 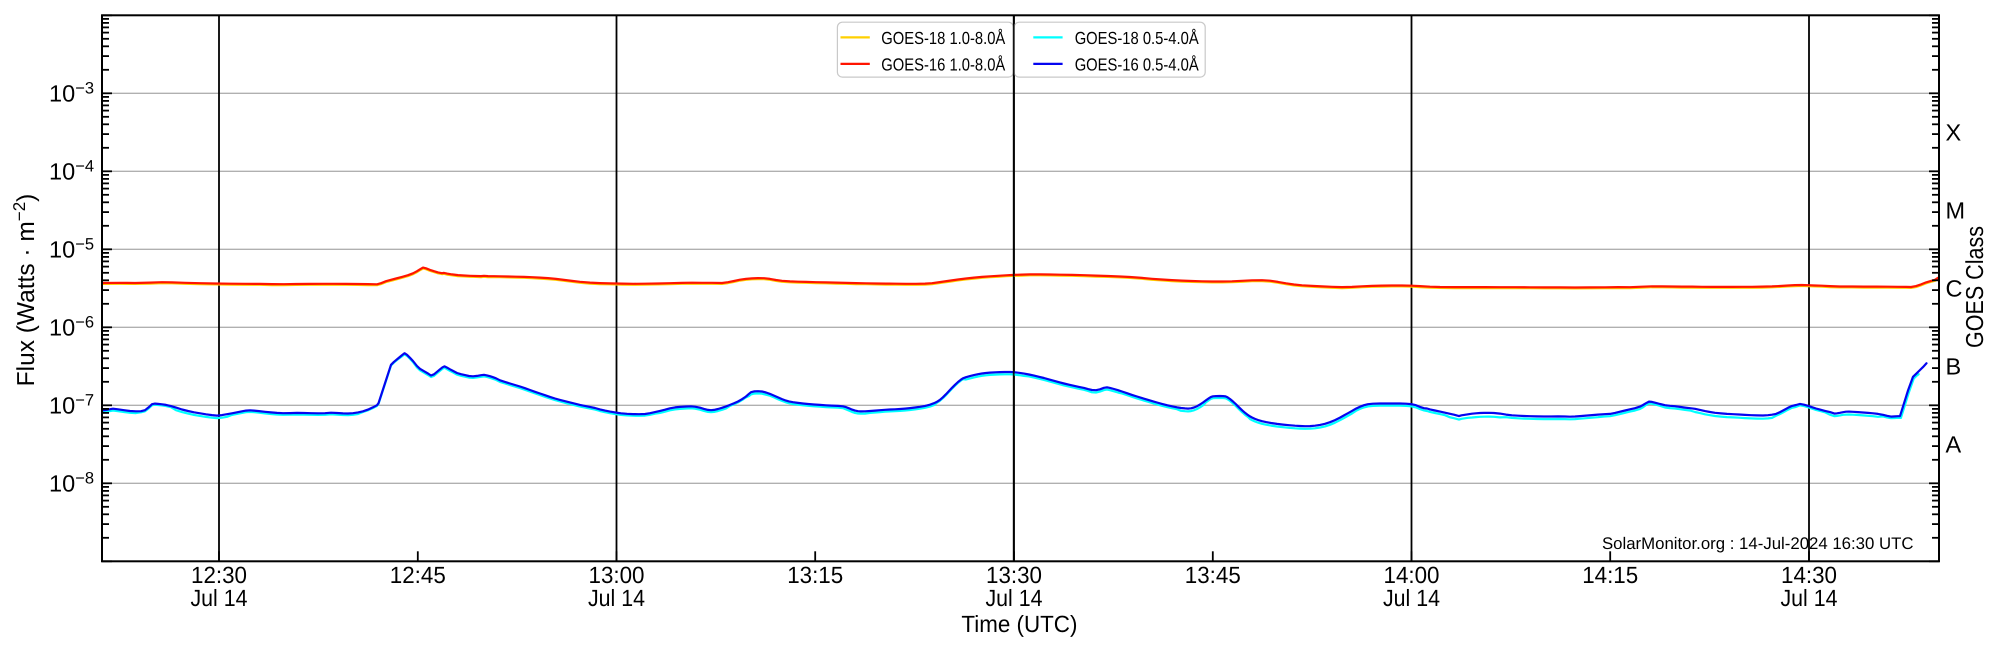 I want to click on svg-text: GOES-16 1.0-8.0Å, so click(x=943, y=65).